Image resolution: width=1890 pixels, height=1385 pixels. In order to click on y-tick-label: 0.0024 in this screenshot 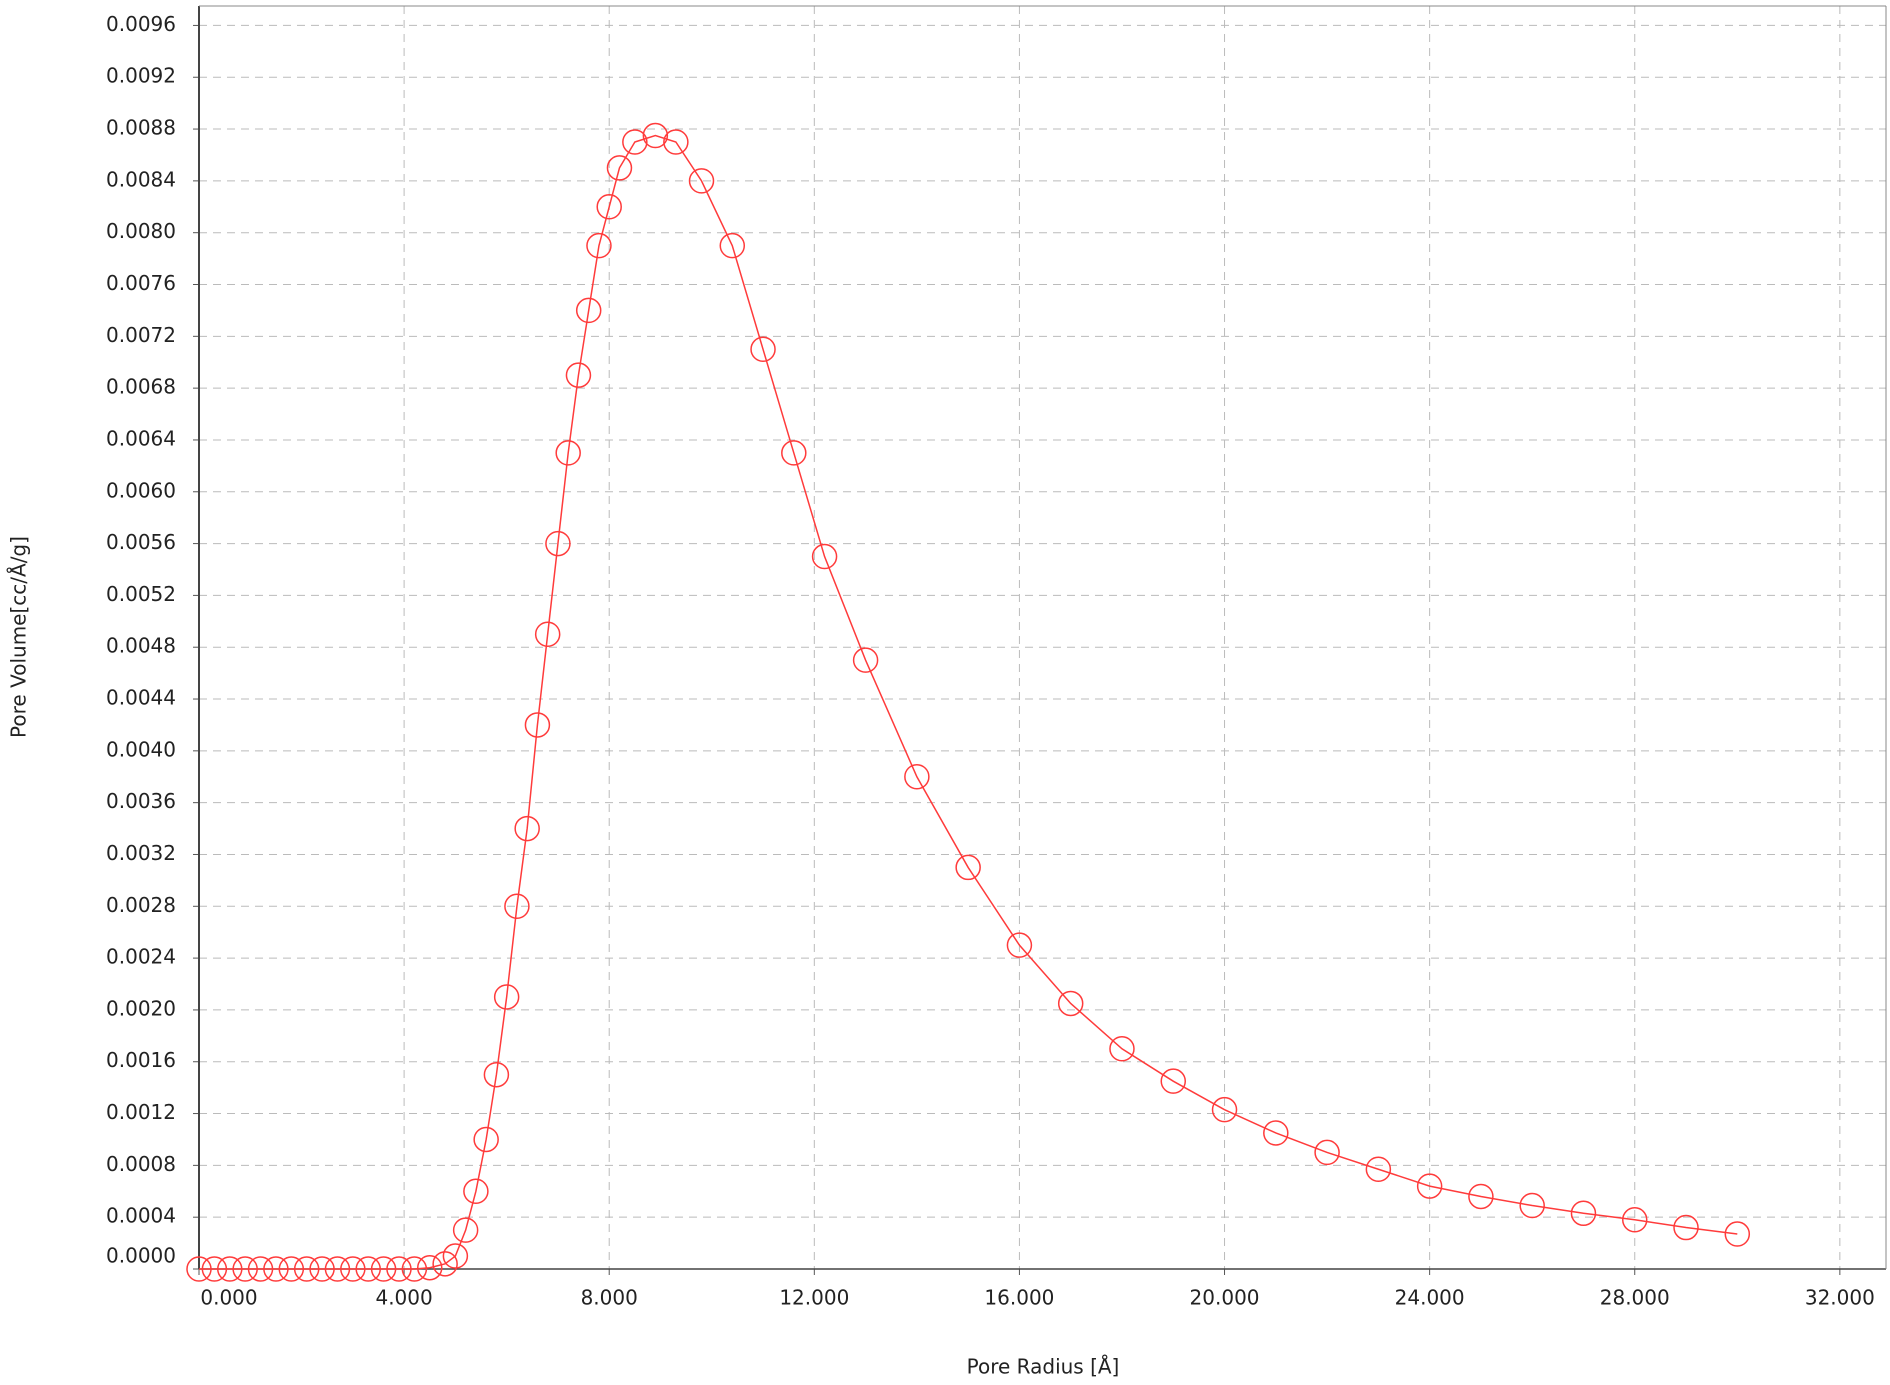, I will do `click(141, 957)`.